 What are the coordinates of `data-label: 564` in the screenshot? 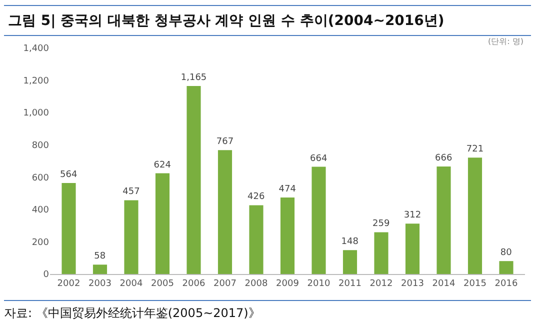 It's located at (69, 175).